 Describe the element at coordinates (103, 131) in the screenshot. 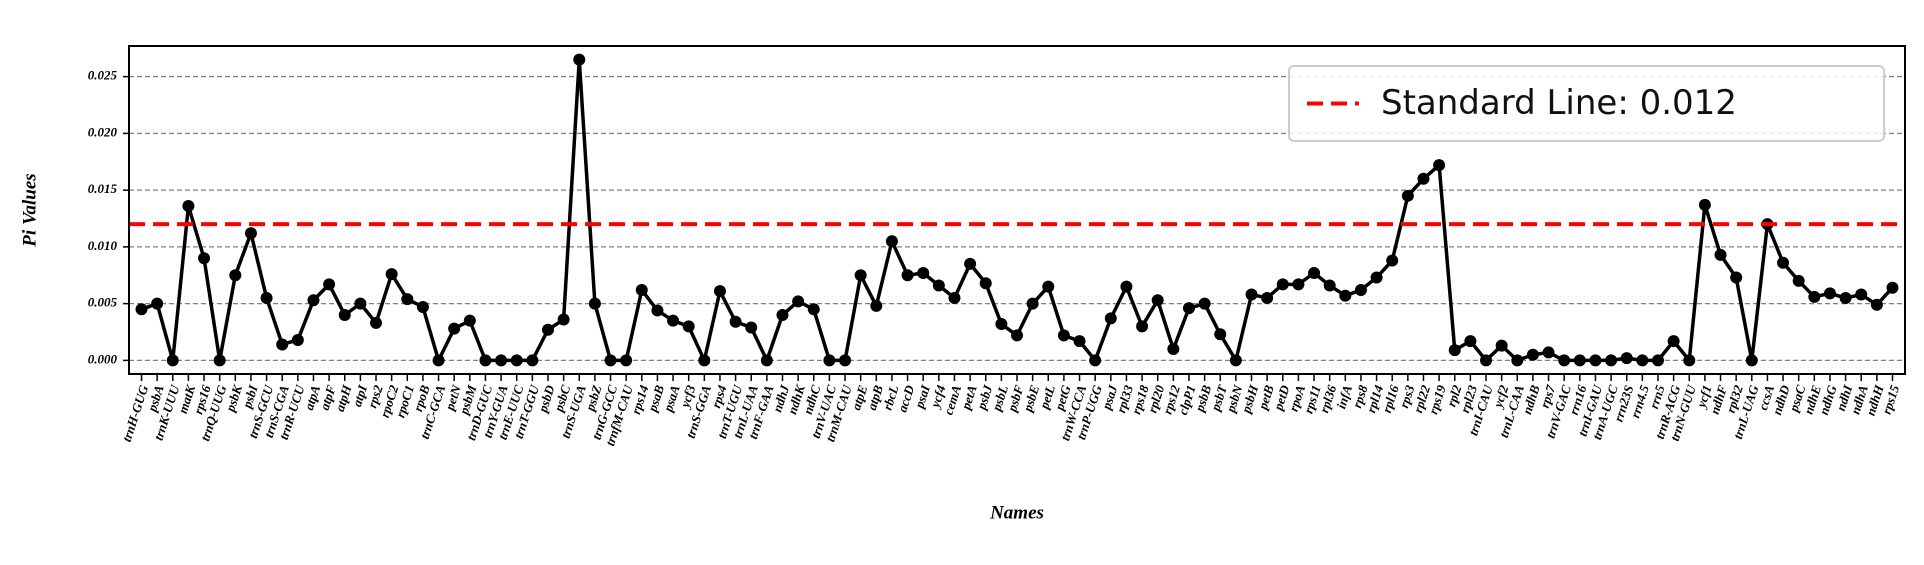

I see `y-tick-label: 0.020` at that location.